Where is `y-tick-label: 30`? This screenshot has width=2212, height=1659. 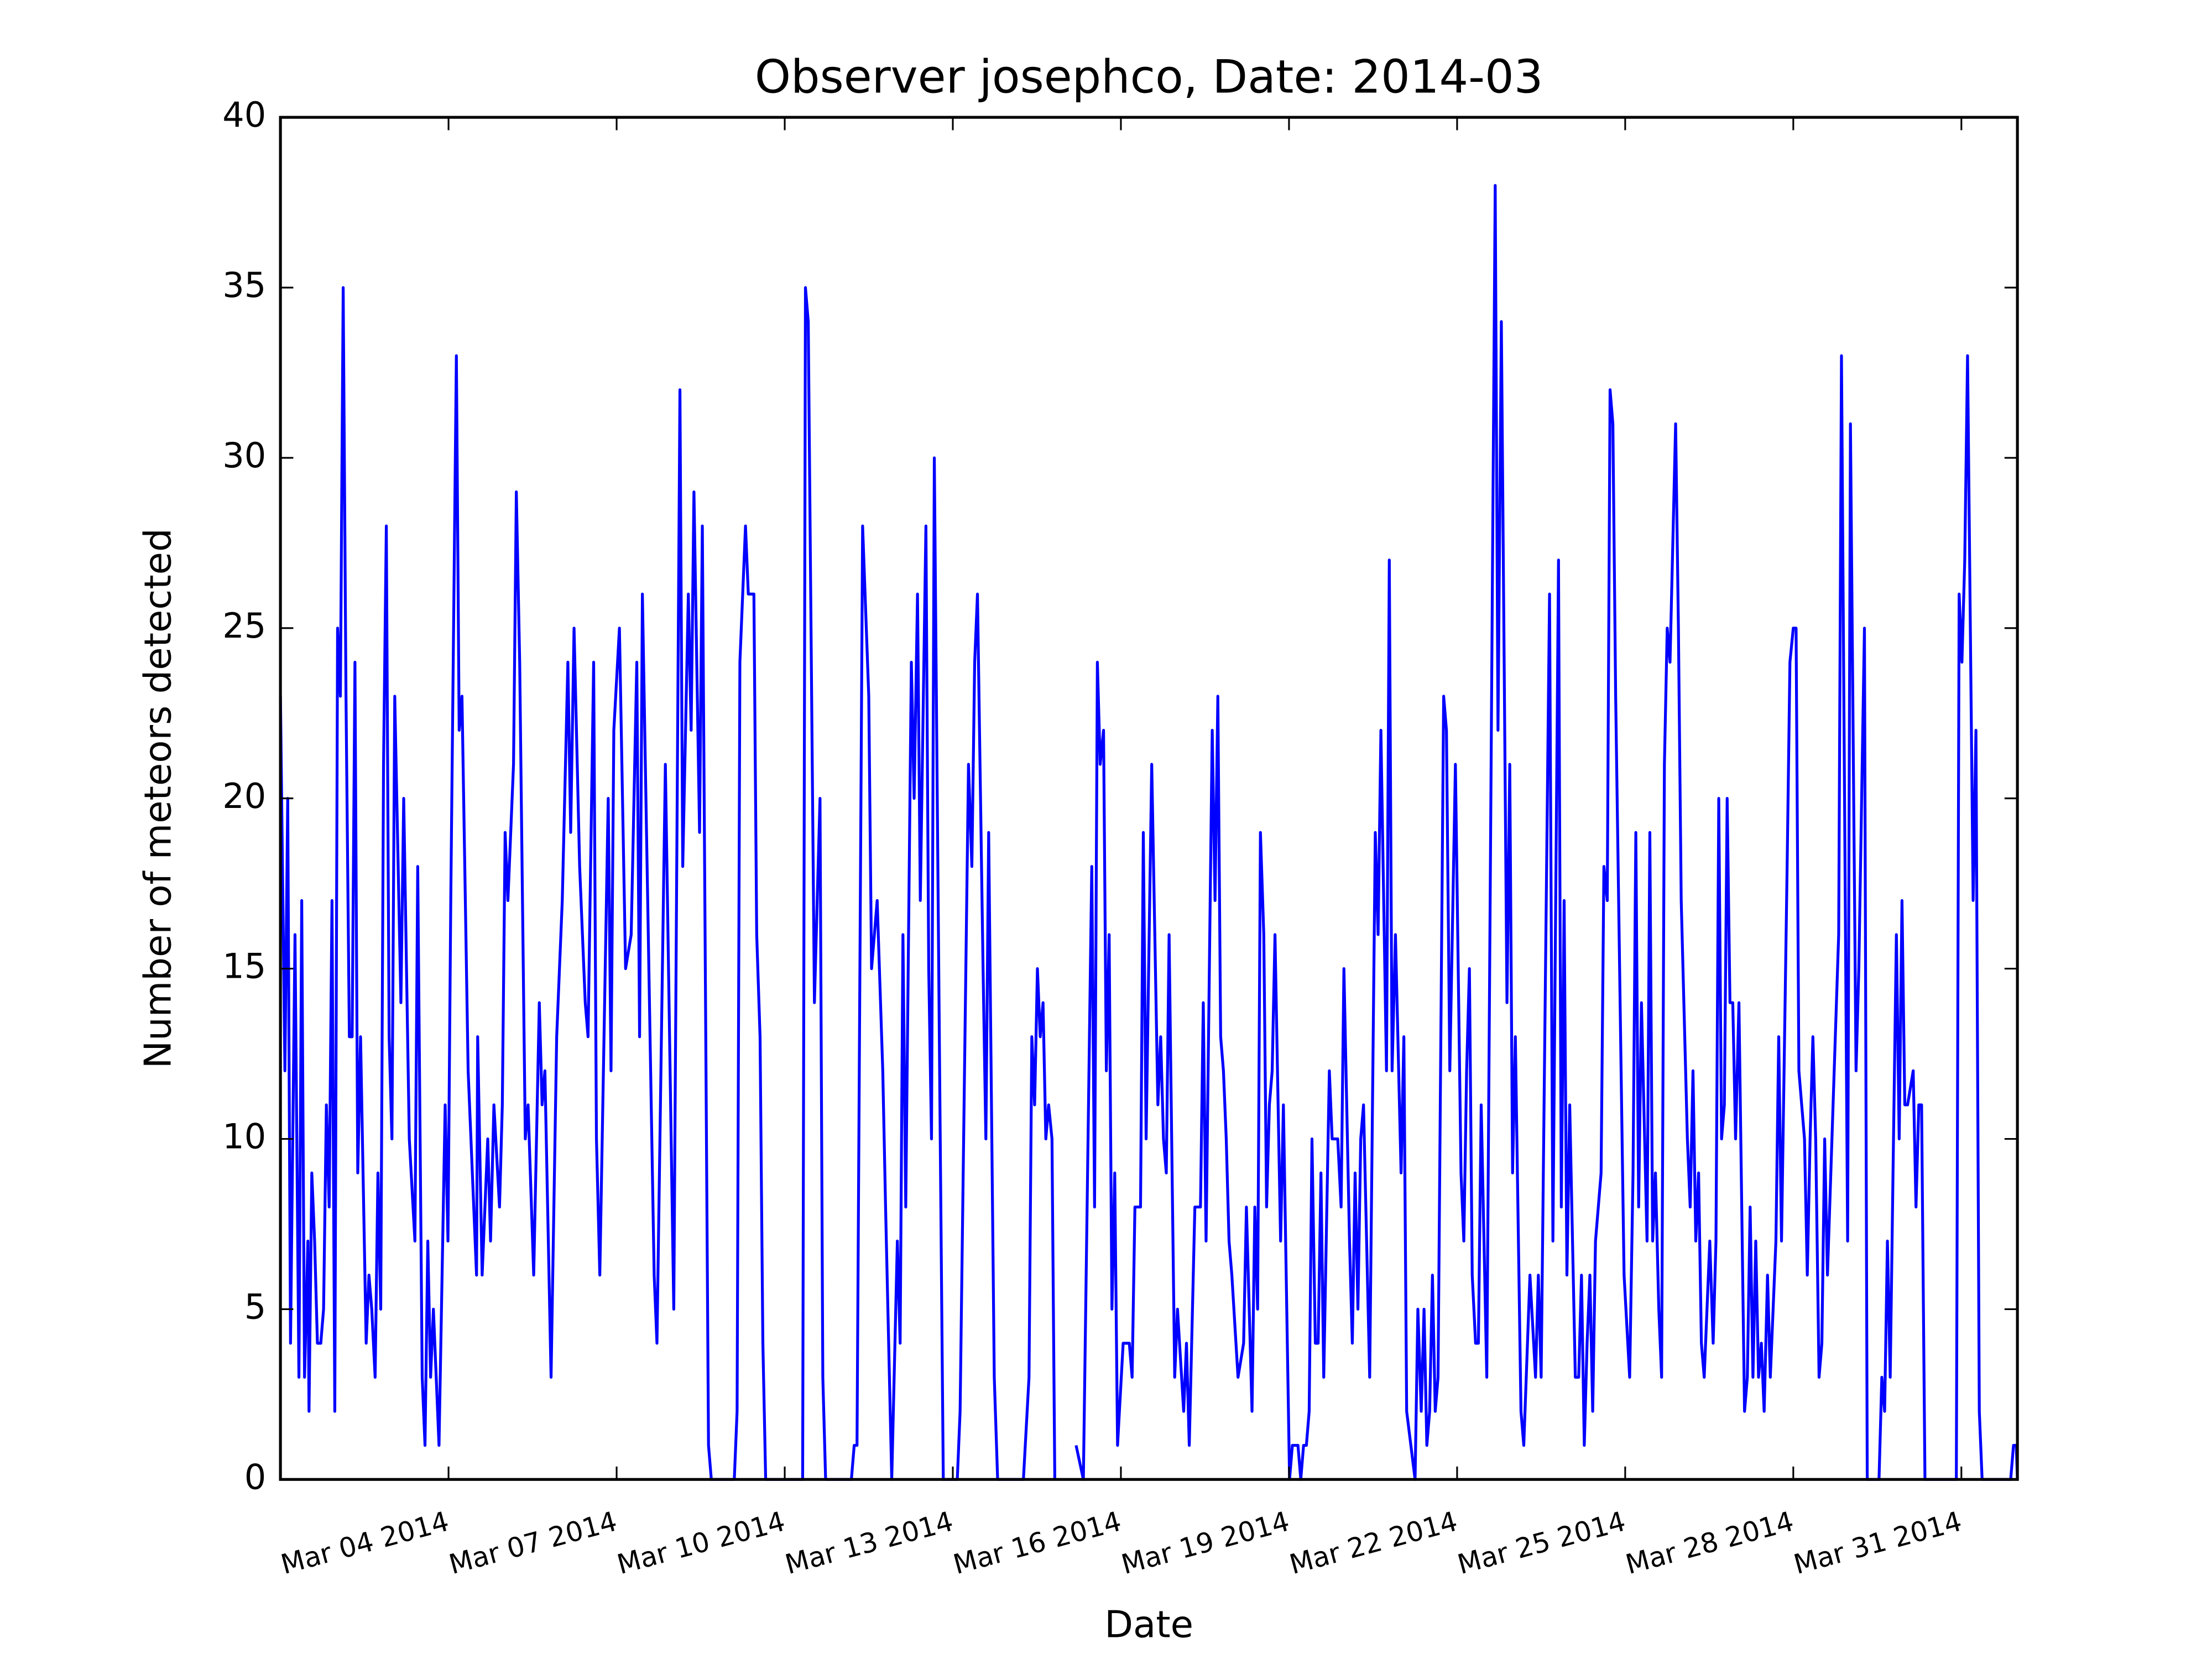
y-tick-label: 30 is located at coordinates (244, 456).